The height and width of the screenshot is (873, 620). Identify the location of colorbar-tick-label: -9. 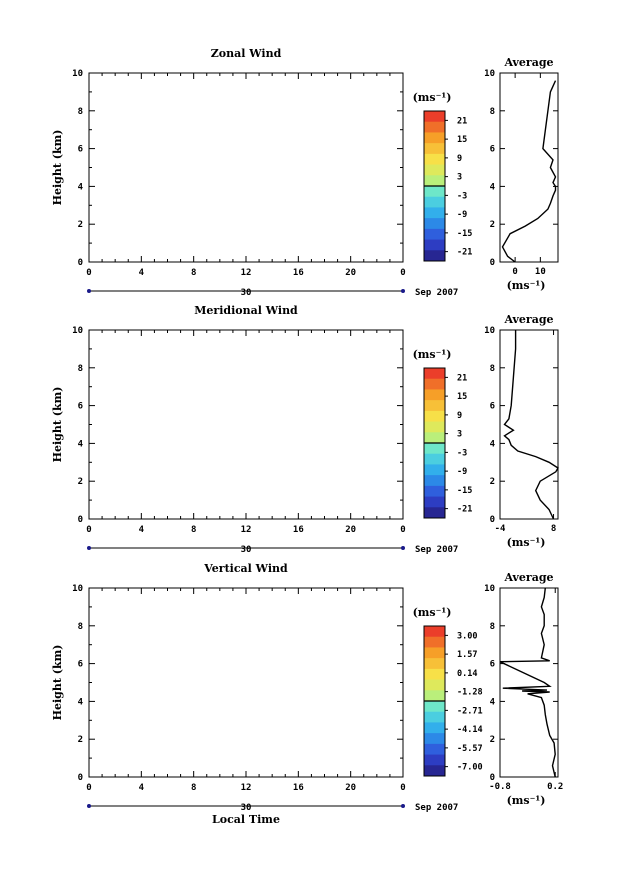
(462, 215).